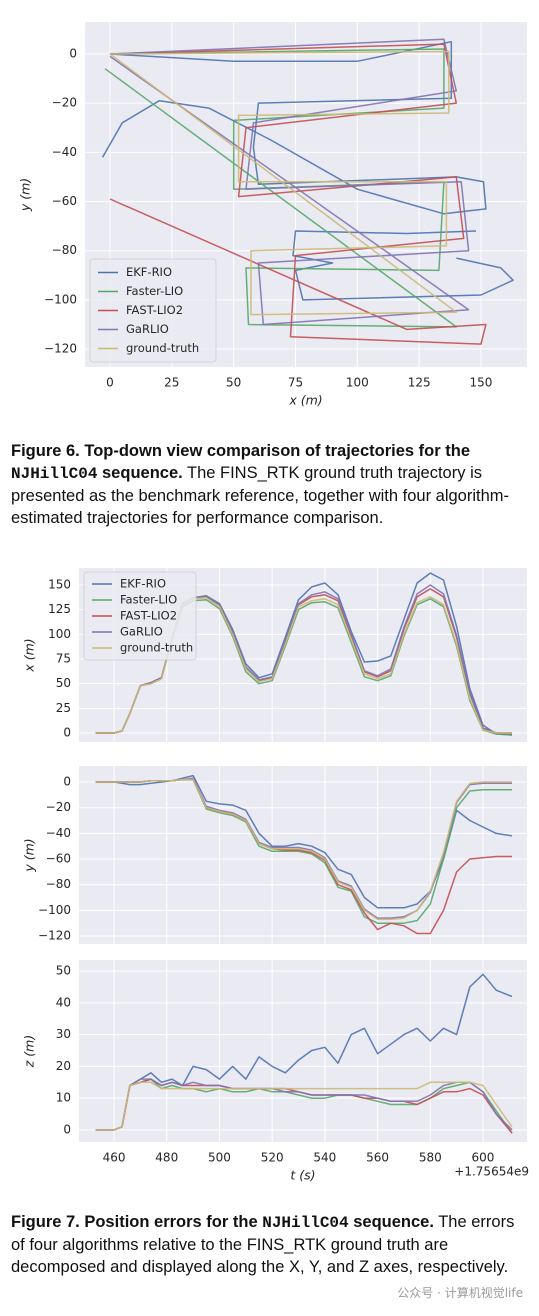  What do you see at coordinates (302, 1175) in the screenshot?
I see `x-axis-label: t (s)` at bounding box center [302, 1175].